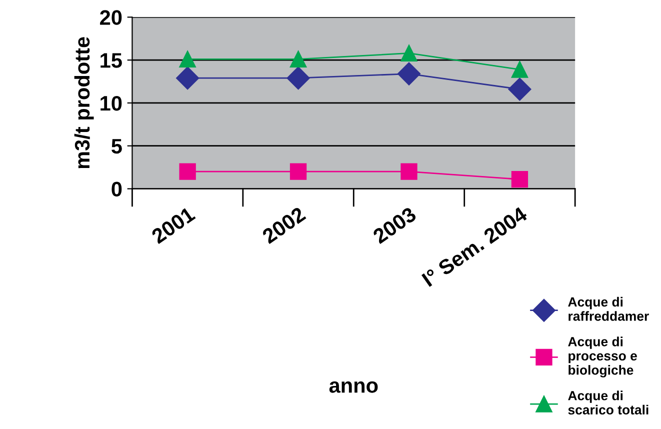  I want to click on y-tick-label: 15, so click(111, 60).